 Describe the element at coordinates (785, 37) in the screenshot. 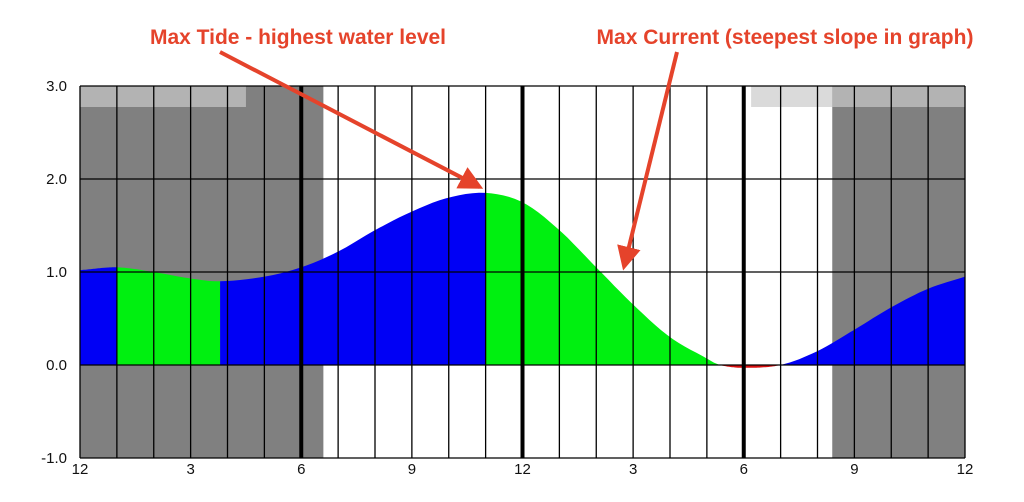

I see `annotation-label: Max Current (steepest slope in graph)` at that location.